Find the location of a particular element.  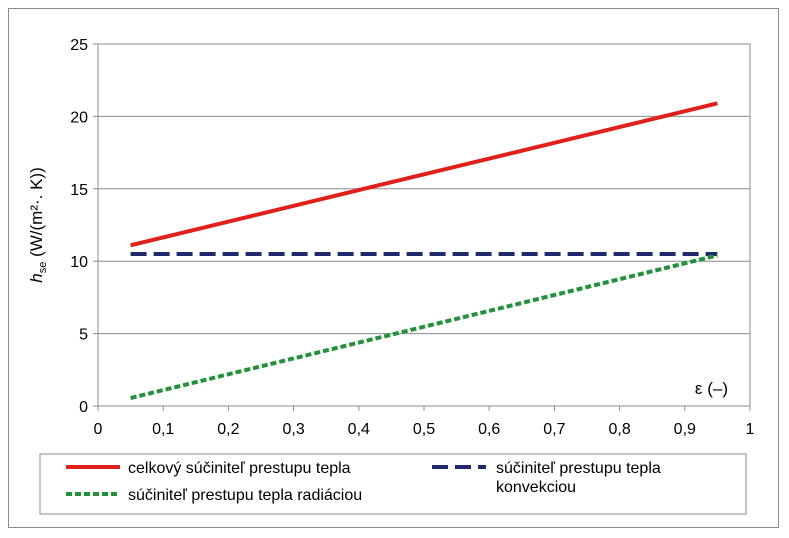

y-axis-label-subscript: se is located at coordinates (43, 268).